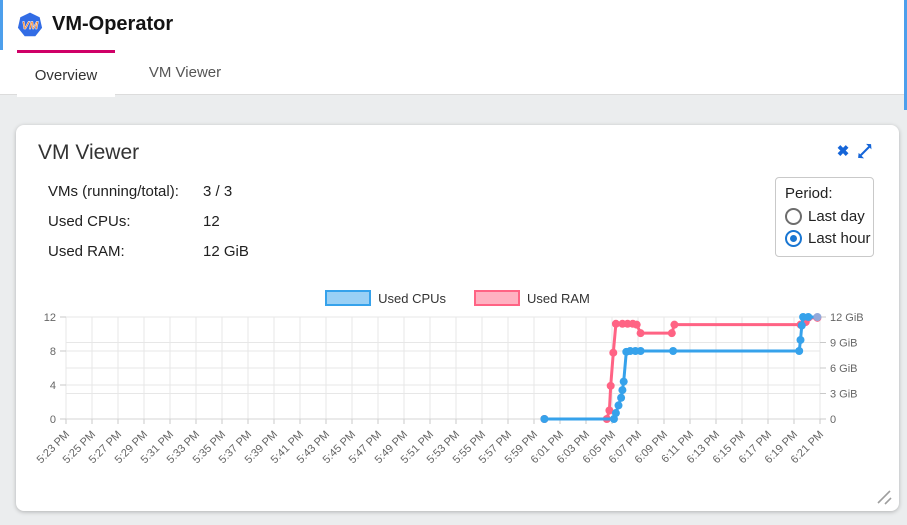 Image resolution: width=907 pixels, height=525 pixels. What do you see at coordinates (844, 344) in the screenshot?
I see `svg-text: 9 GiB` at bounding box center [844, 344].